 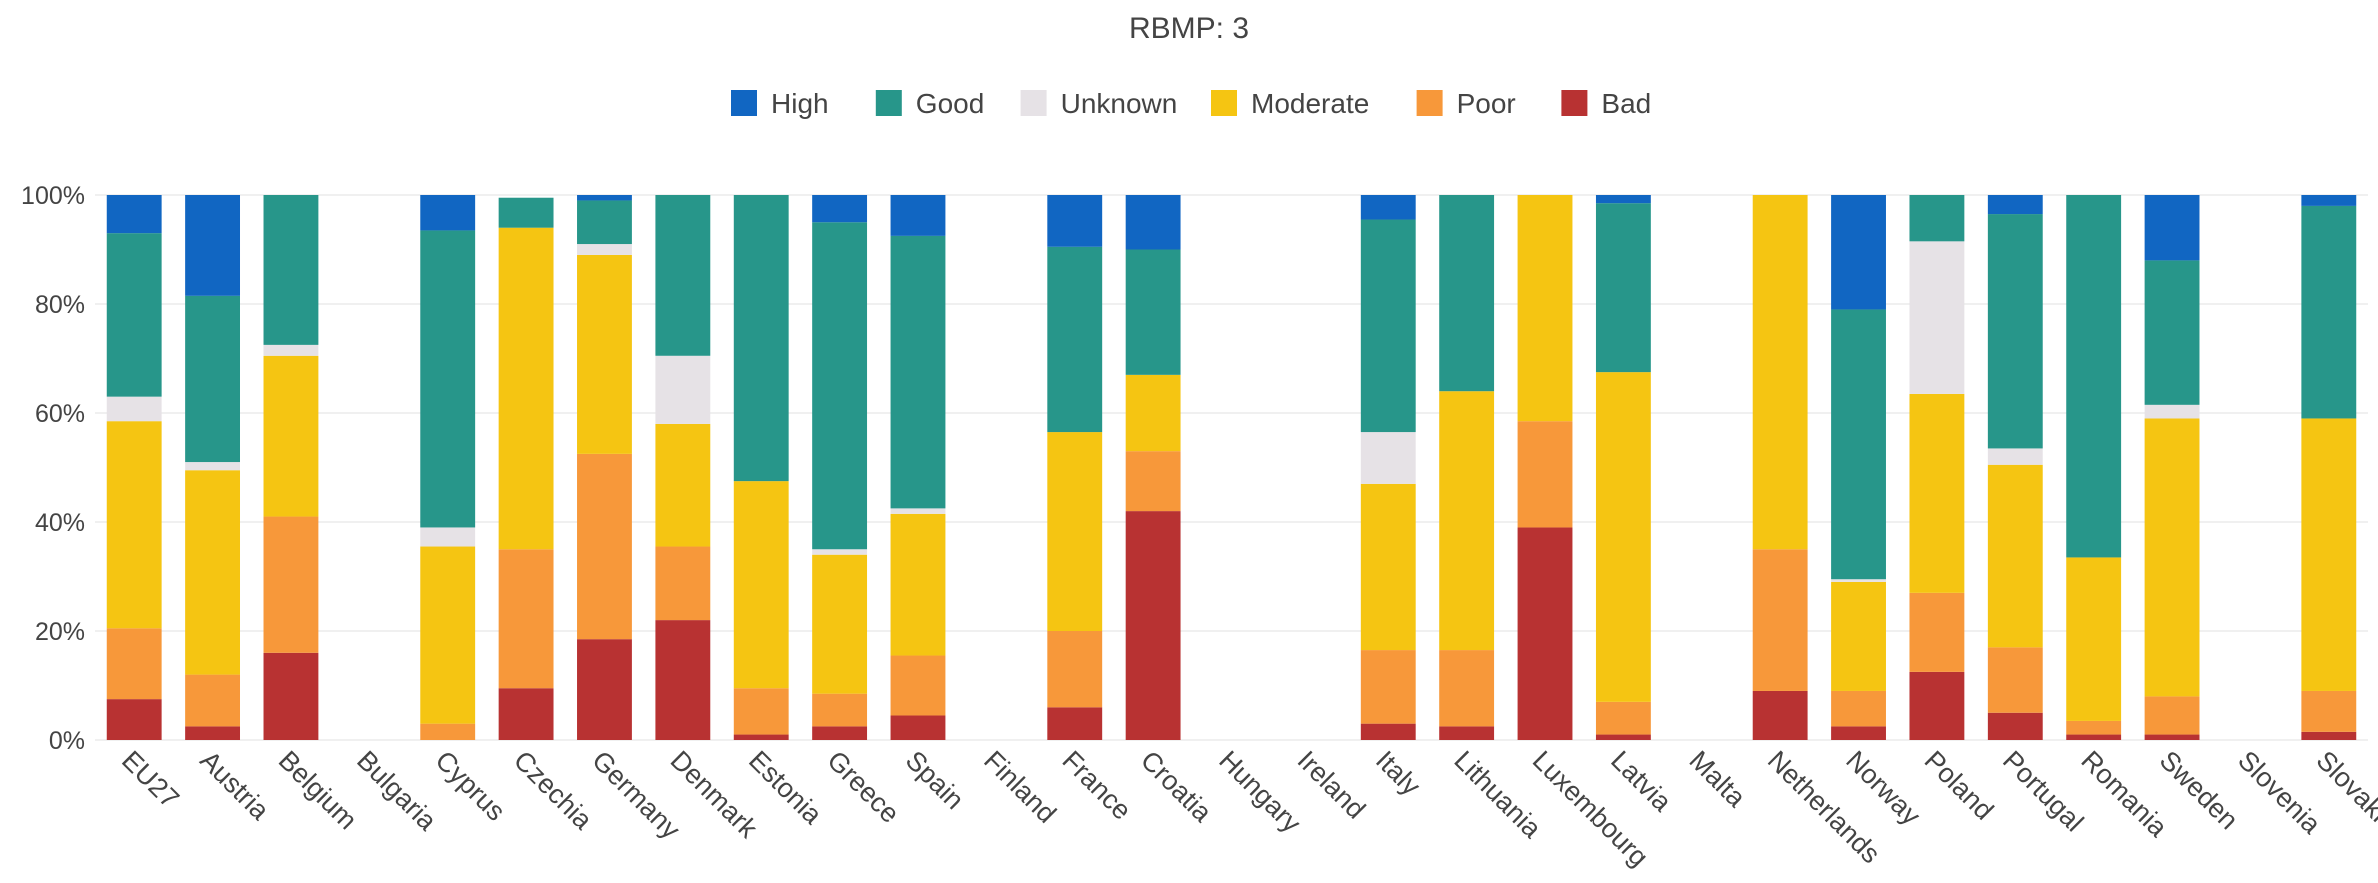 What do you see at coordinates (53, 468) in the screenshot?
I see `y-axis: 0% 20% 40% 60% 80% 100%` at bounding box center [53, 468].